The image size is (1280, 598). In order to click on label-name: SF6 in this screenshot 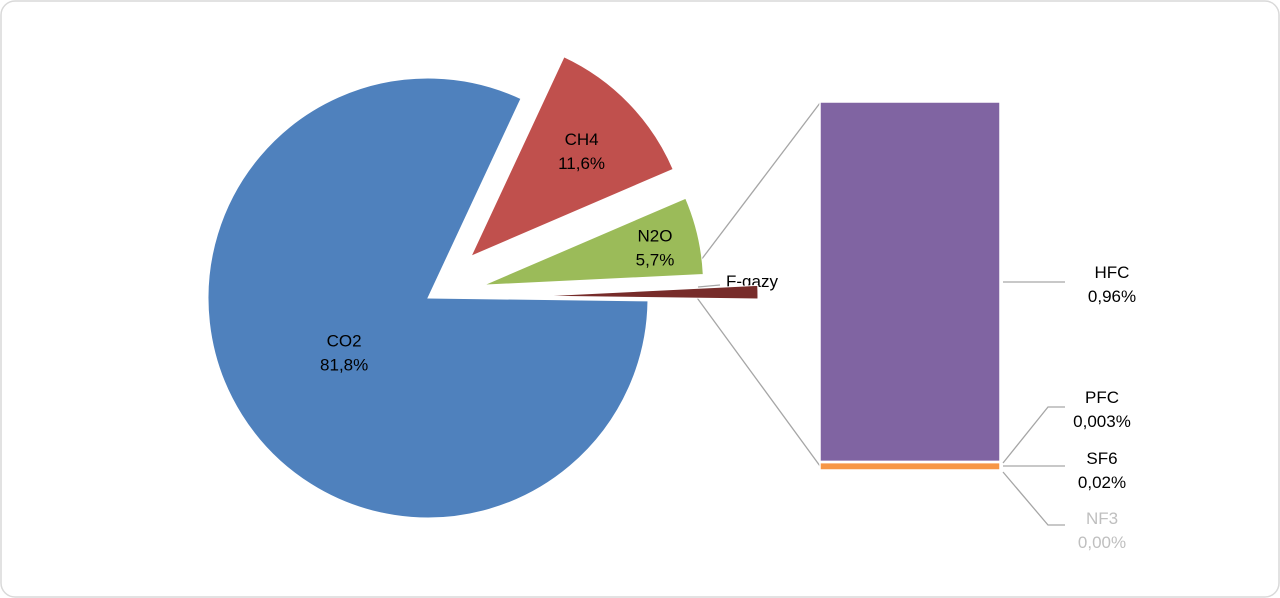, I will do `click(1101, 458)`.